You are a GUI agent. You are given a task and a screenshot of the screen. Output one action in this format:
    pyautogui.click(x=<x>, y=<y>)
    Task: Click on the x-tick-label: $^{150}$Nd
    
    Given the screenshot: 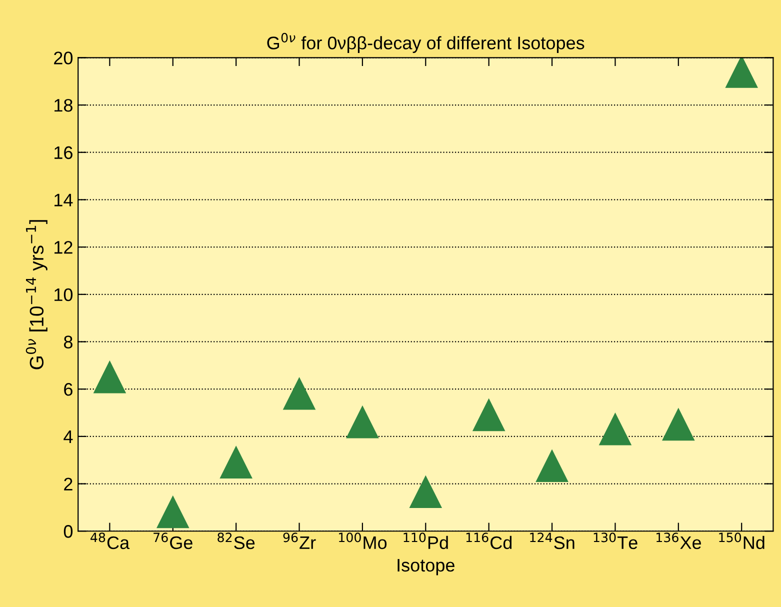 What is the action you would take?
    pyautogui.click(x=741, y=541)
    